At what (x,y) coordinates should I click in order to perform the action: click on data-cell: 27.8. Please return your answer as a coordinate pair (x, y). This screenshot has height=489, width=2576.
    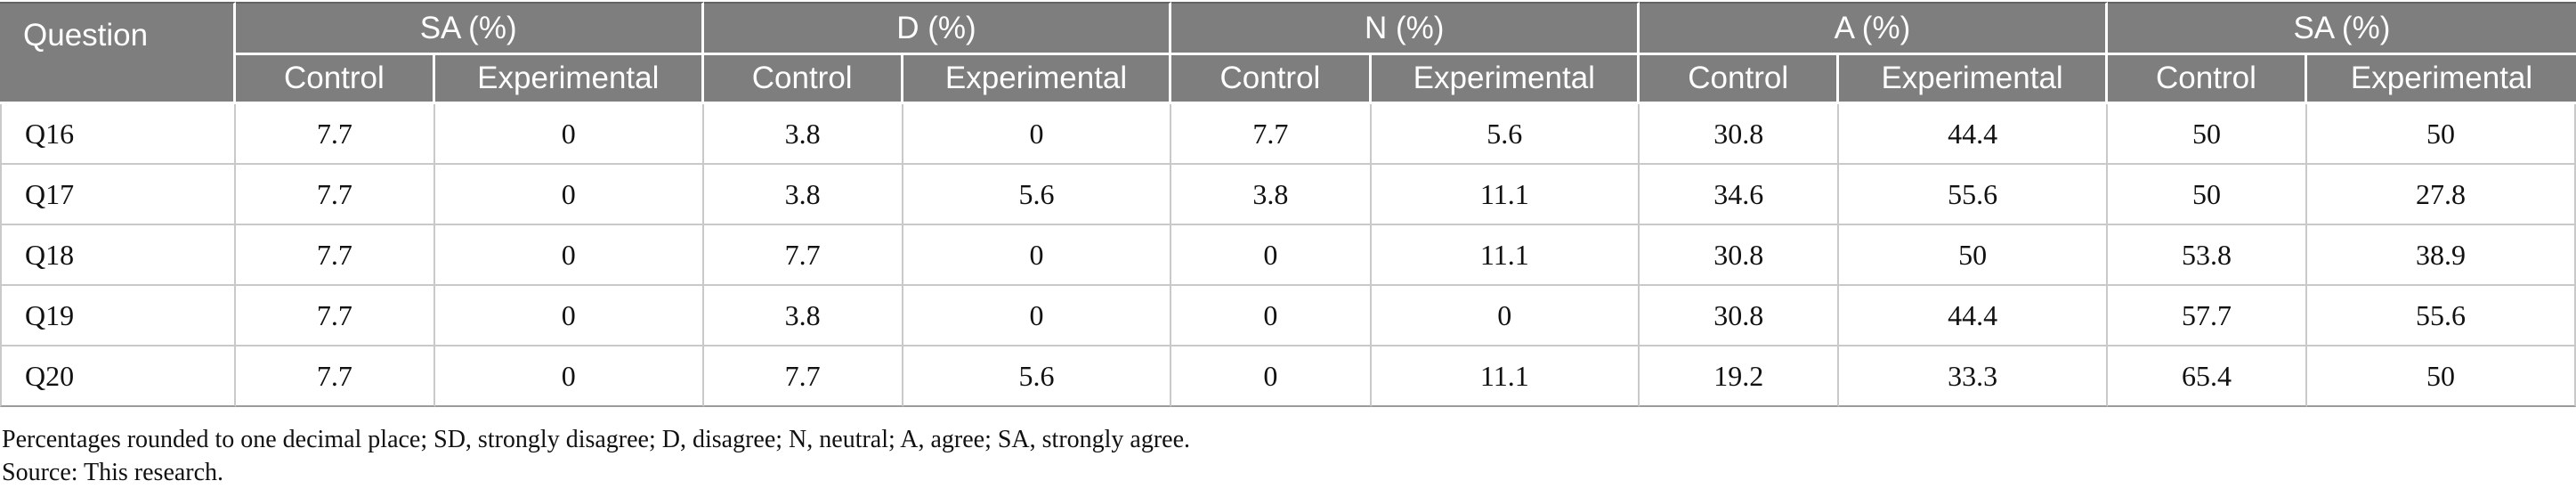
    Looking at the image, I should click on (2442, 195).